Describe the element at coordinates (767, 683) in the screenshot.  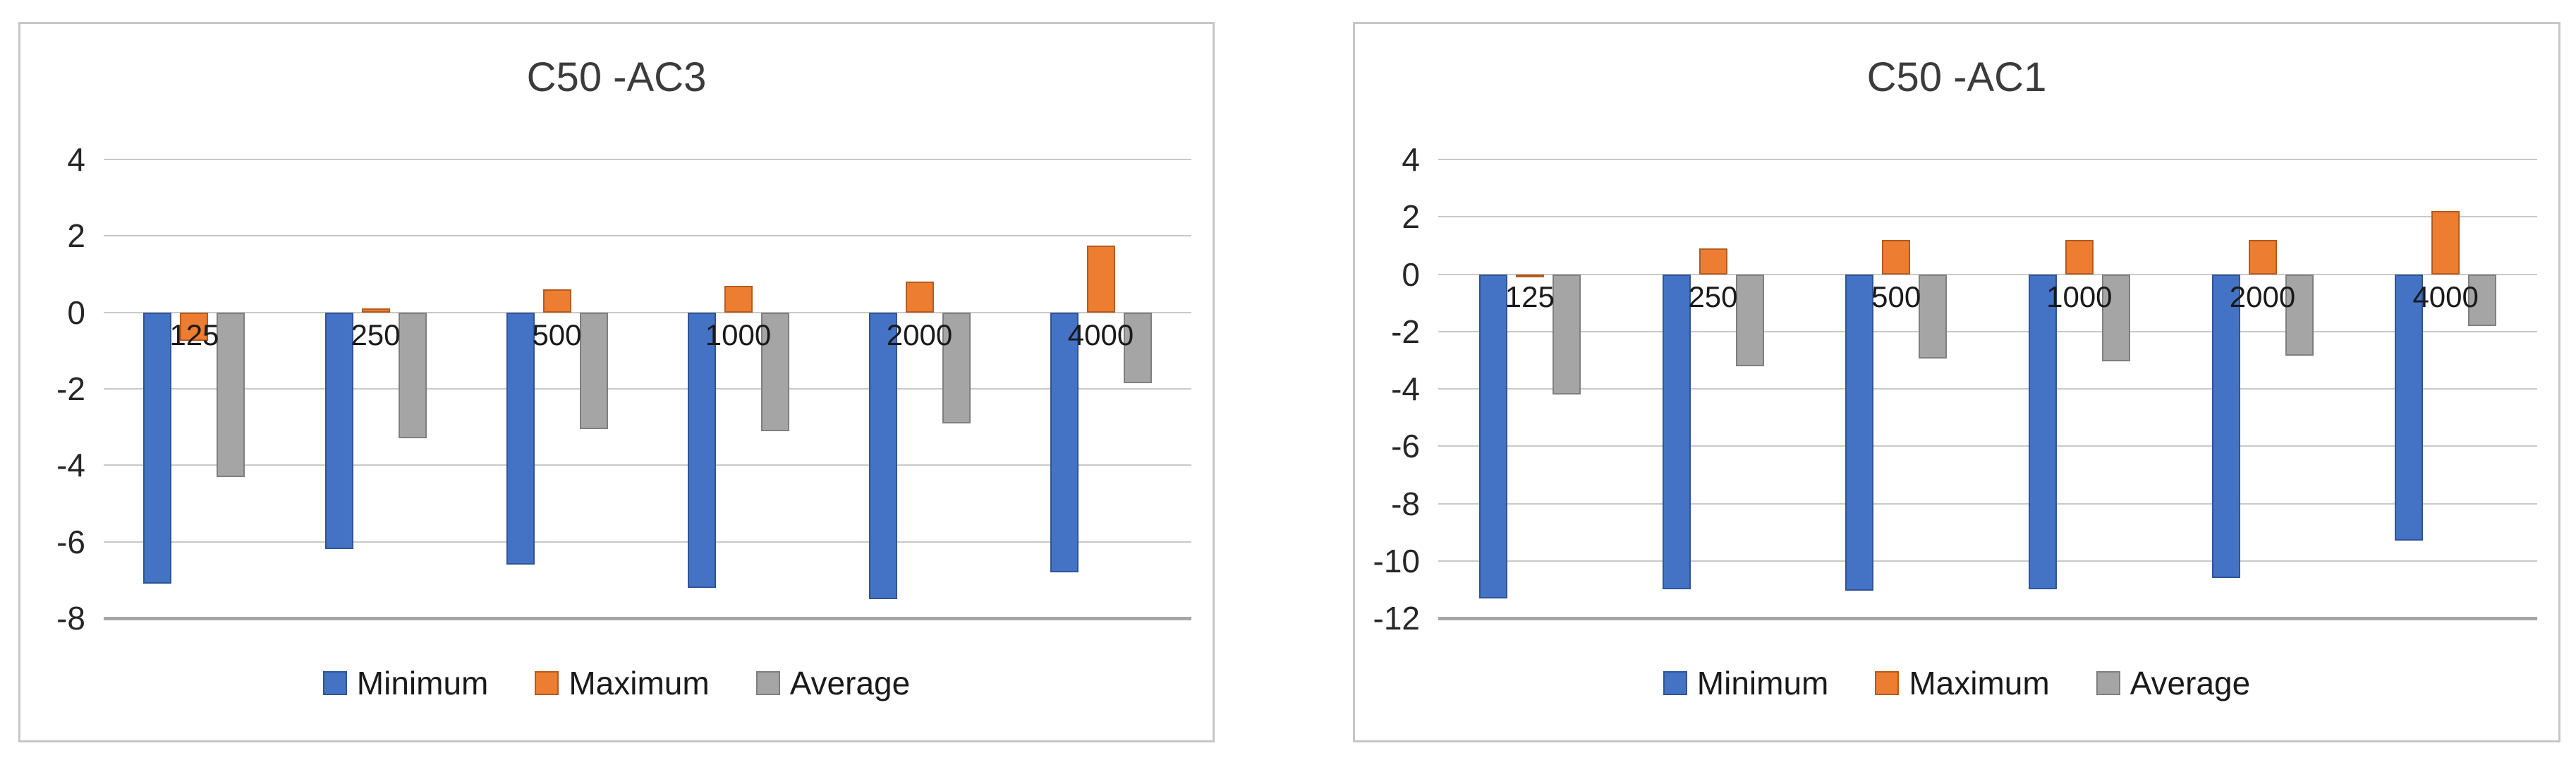
I see `legend-marker-average` at that location.